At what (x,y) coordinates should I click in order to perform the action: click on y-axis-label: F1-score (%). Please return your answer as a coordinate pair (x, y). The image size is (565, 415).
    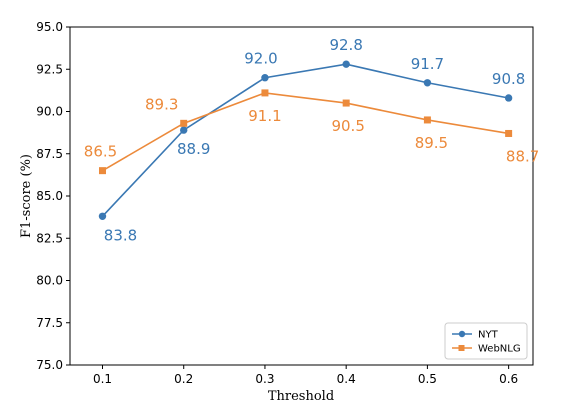
    Looking at the image, I should click on (26, 196).